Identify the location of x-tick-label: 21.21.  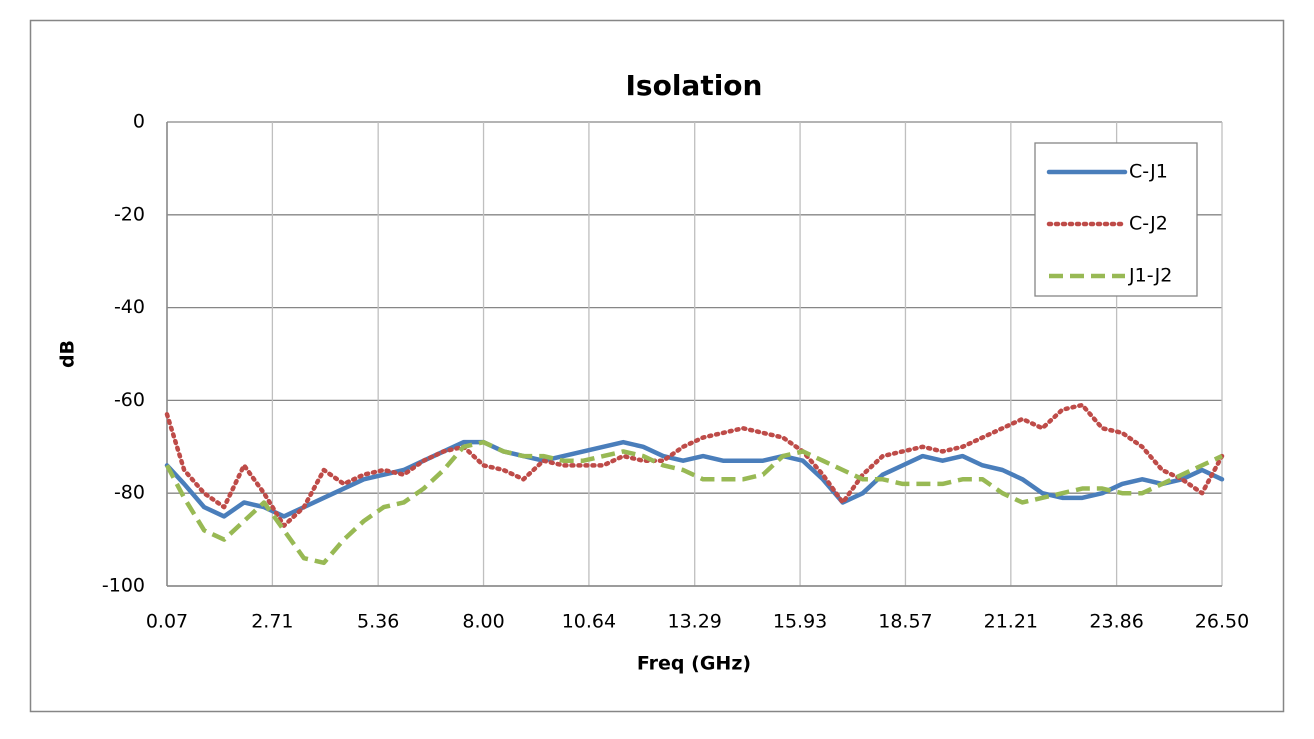
(1011, 622).